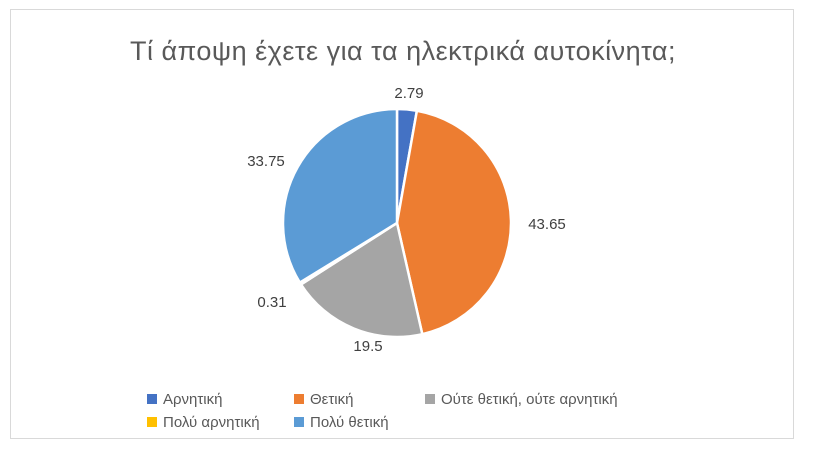 The width and height of the screenshot is (825, 456). I want to click on legend-item-oute: Ούτε θετική, ούτε αρνητική, so click(521, 400).